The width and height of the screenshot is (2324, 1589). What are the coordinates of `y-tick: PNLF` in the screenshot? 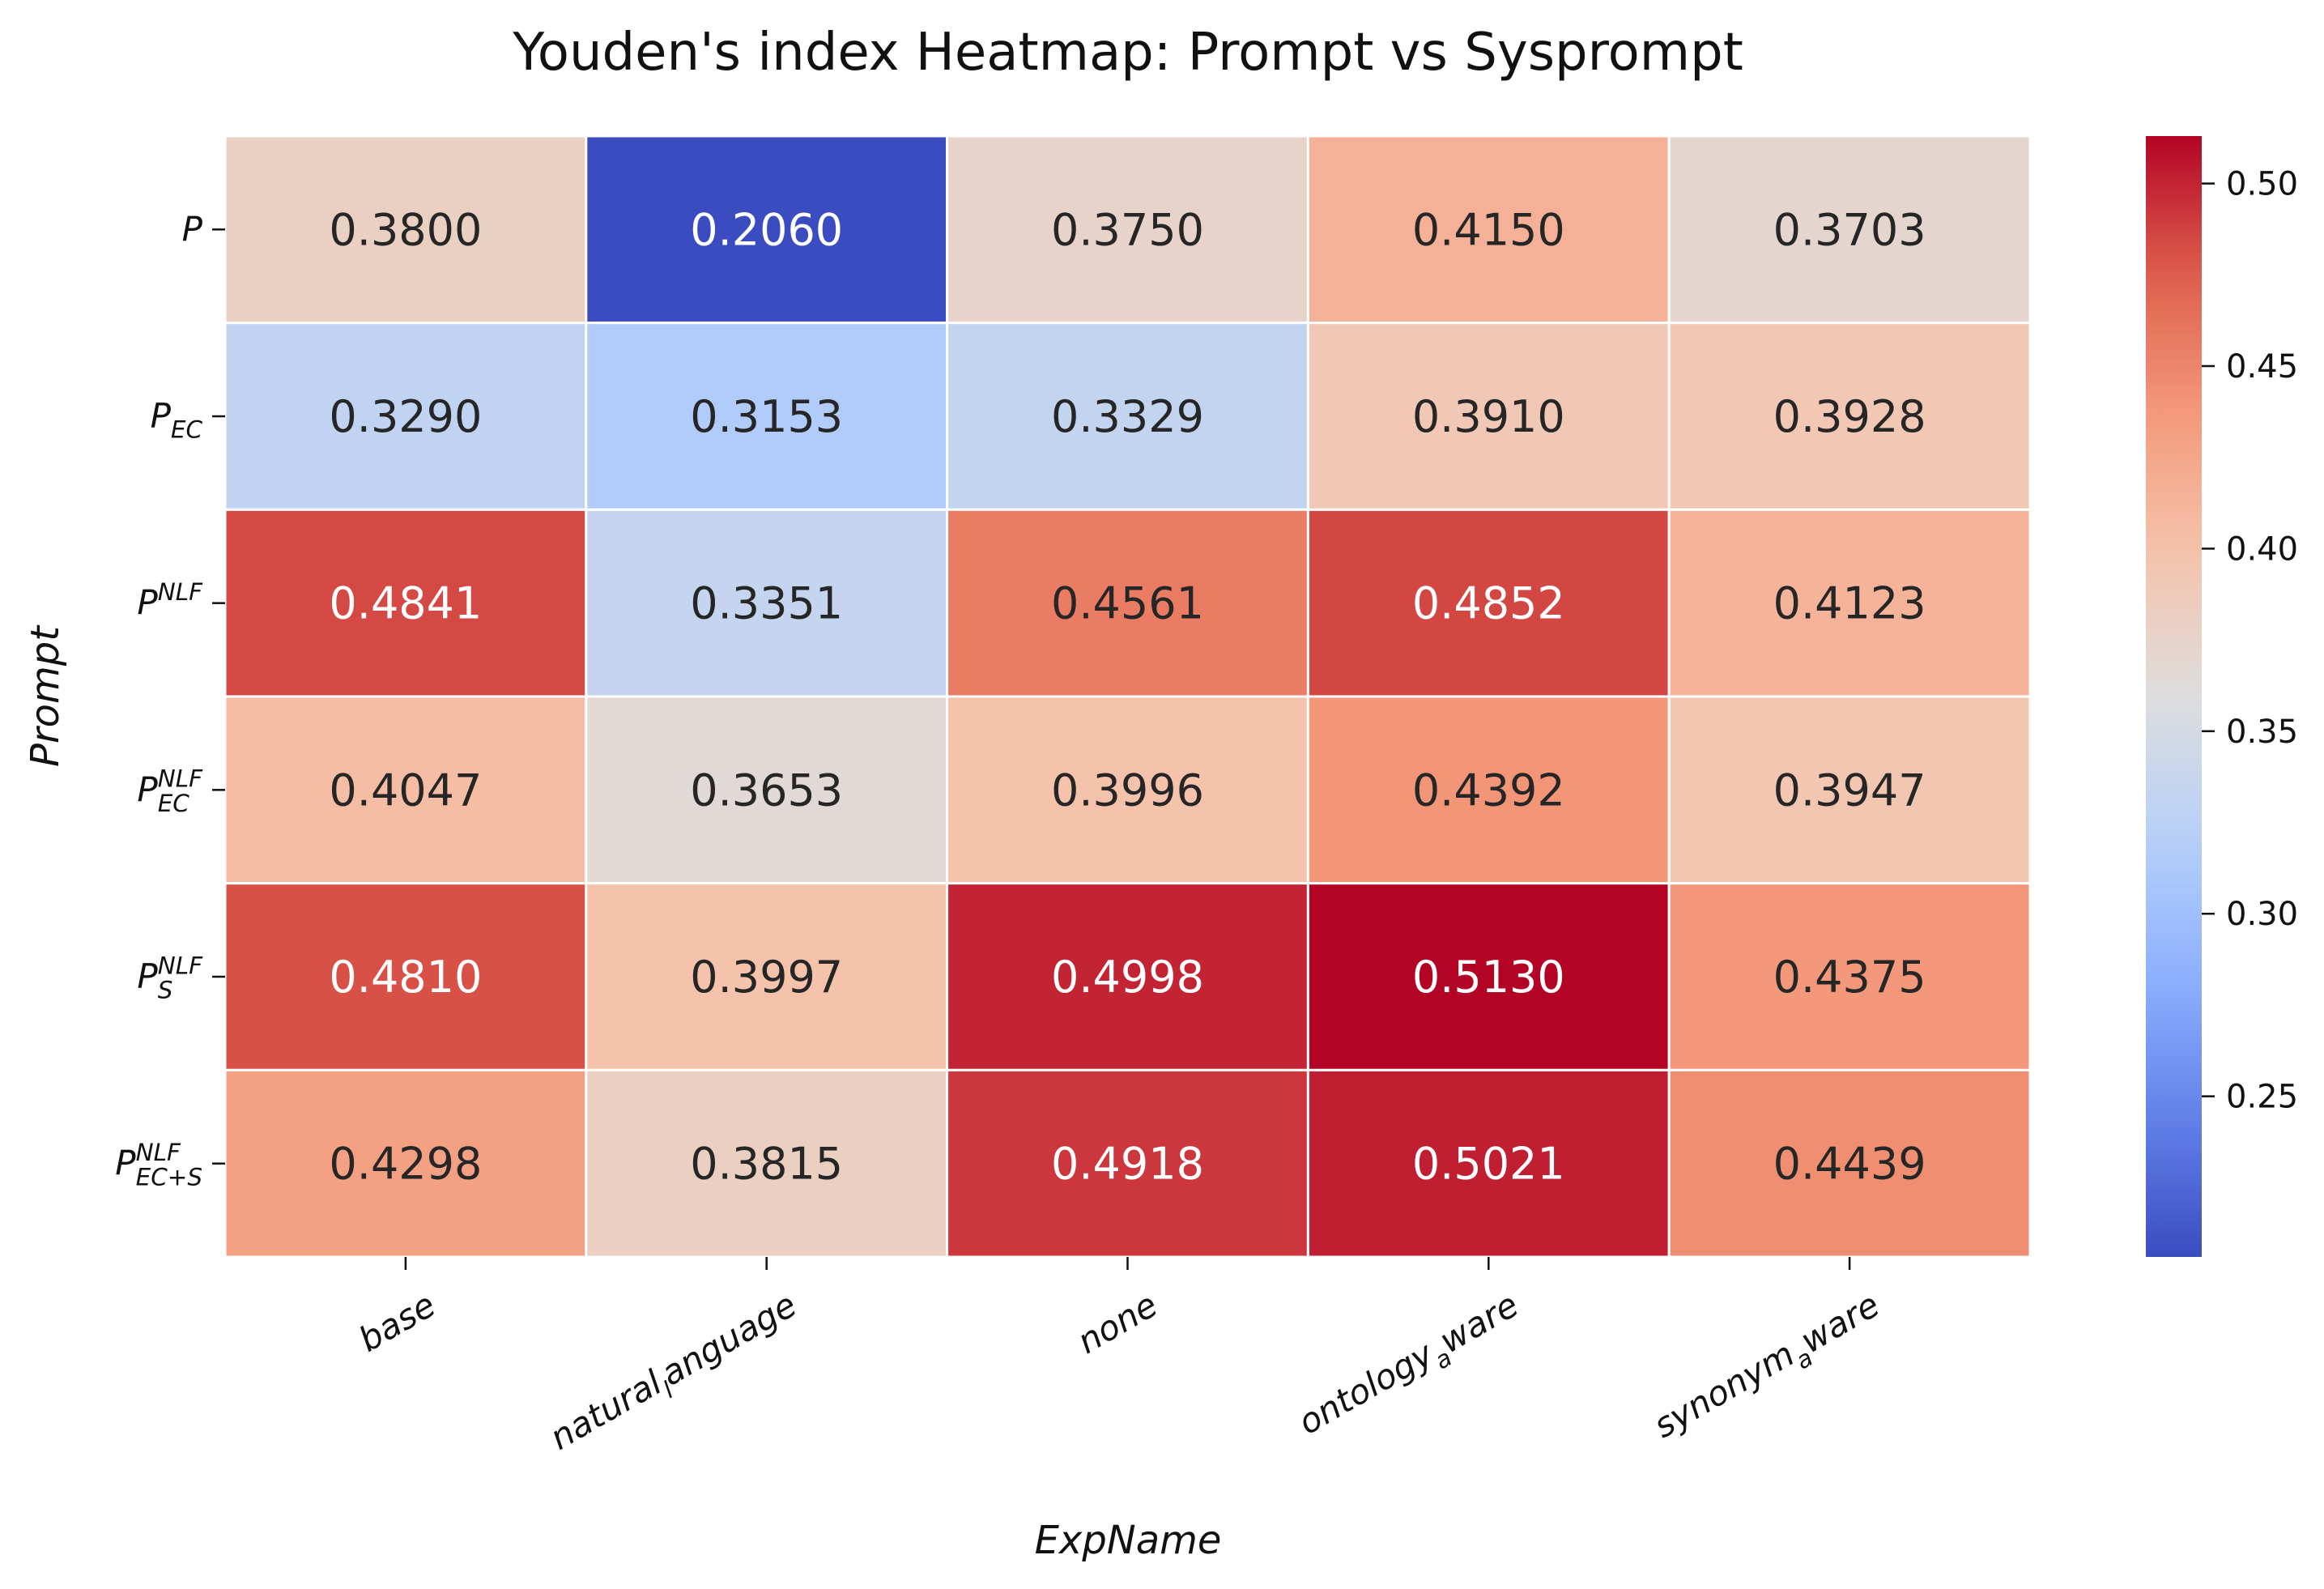 It's located at (181, 600).